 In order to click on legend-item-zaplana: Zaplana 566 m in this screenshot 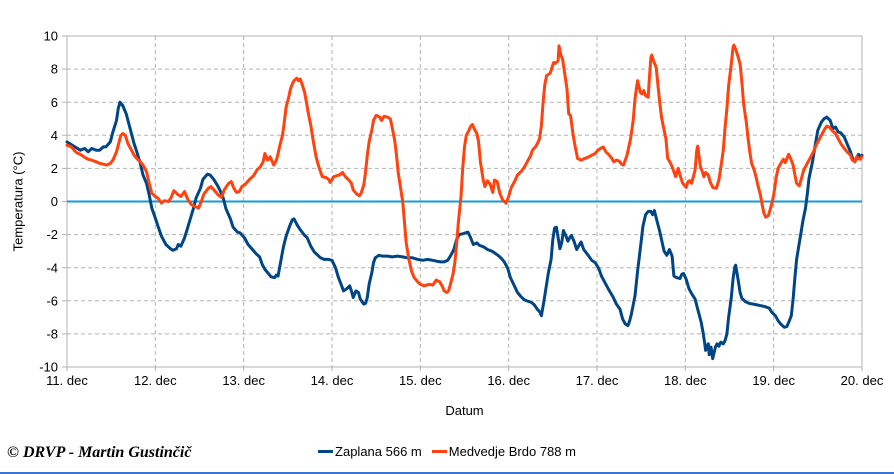, I will do `click(370, 451)`.